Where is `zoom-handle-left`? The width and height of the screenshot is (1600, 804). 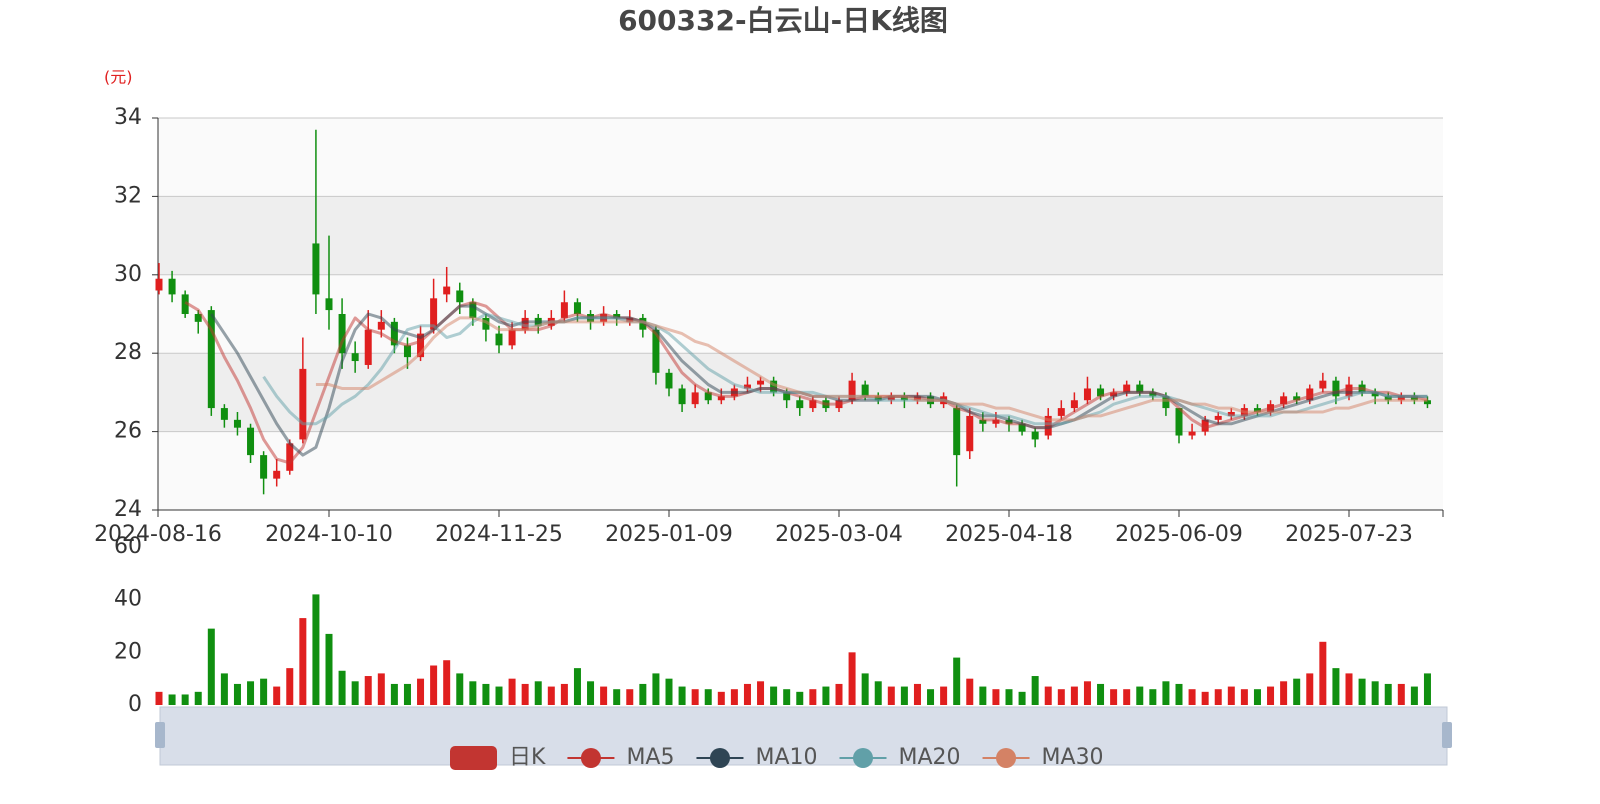 zoom-handle-left is located at coordinates (160, 735).